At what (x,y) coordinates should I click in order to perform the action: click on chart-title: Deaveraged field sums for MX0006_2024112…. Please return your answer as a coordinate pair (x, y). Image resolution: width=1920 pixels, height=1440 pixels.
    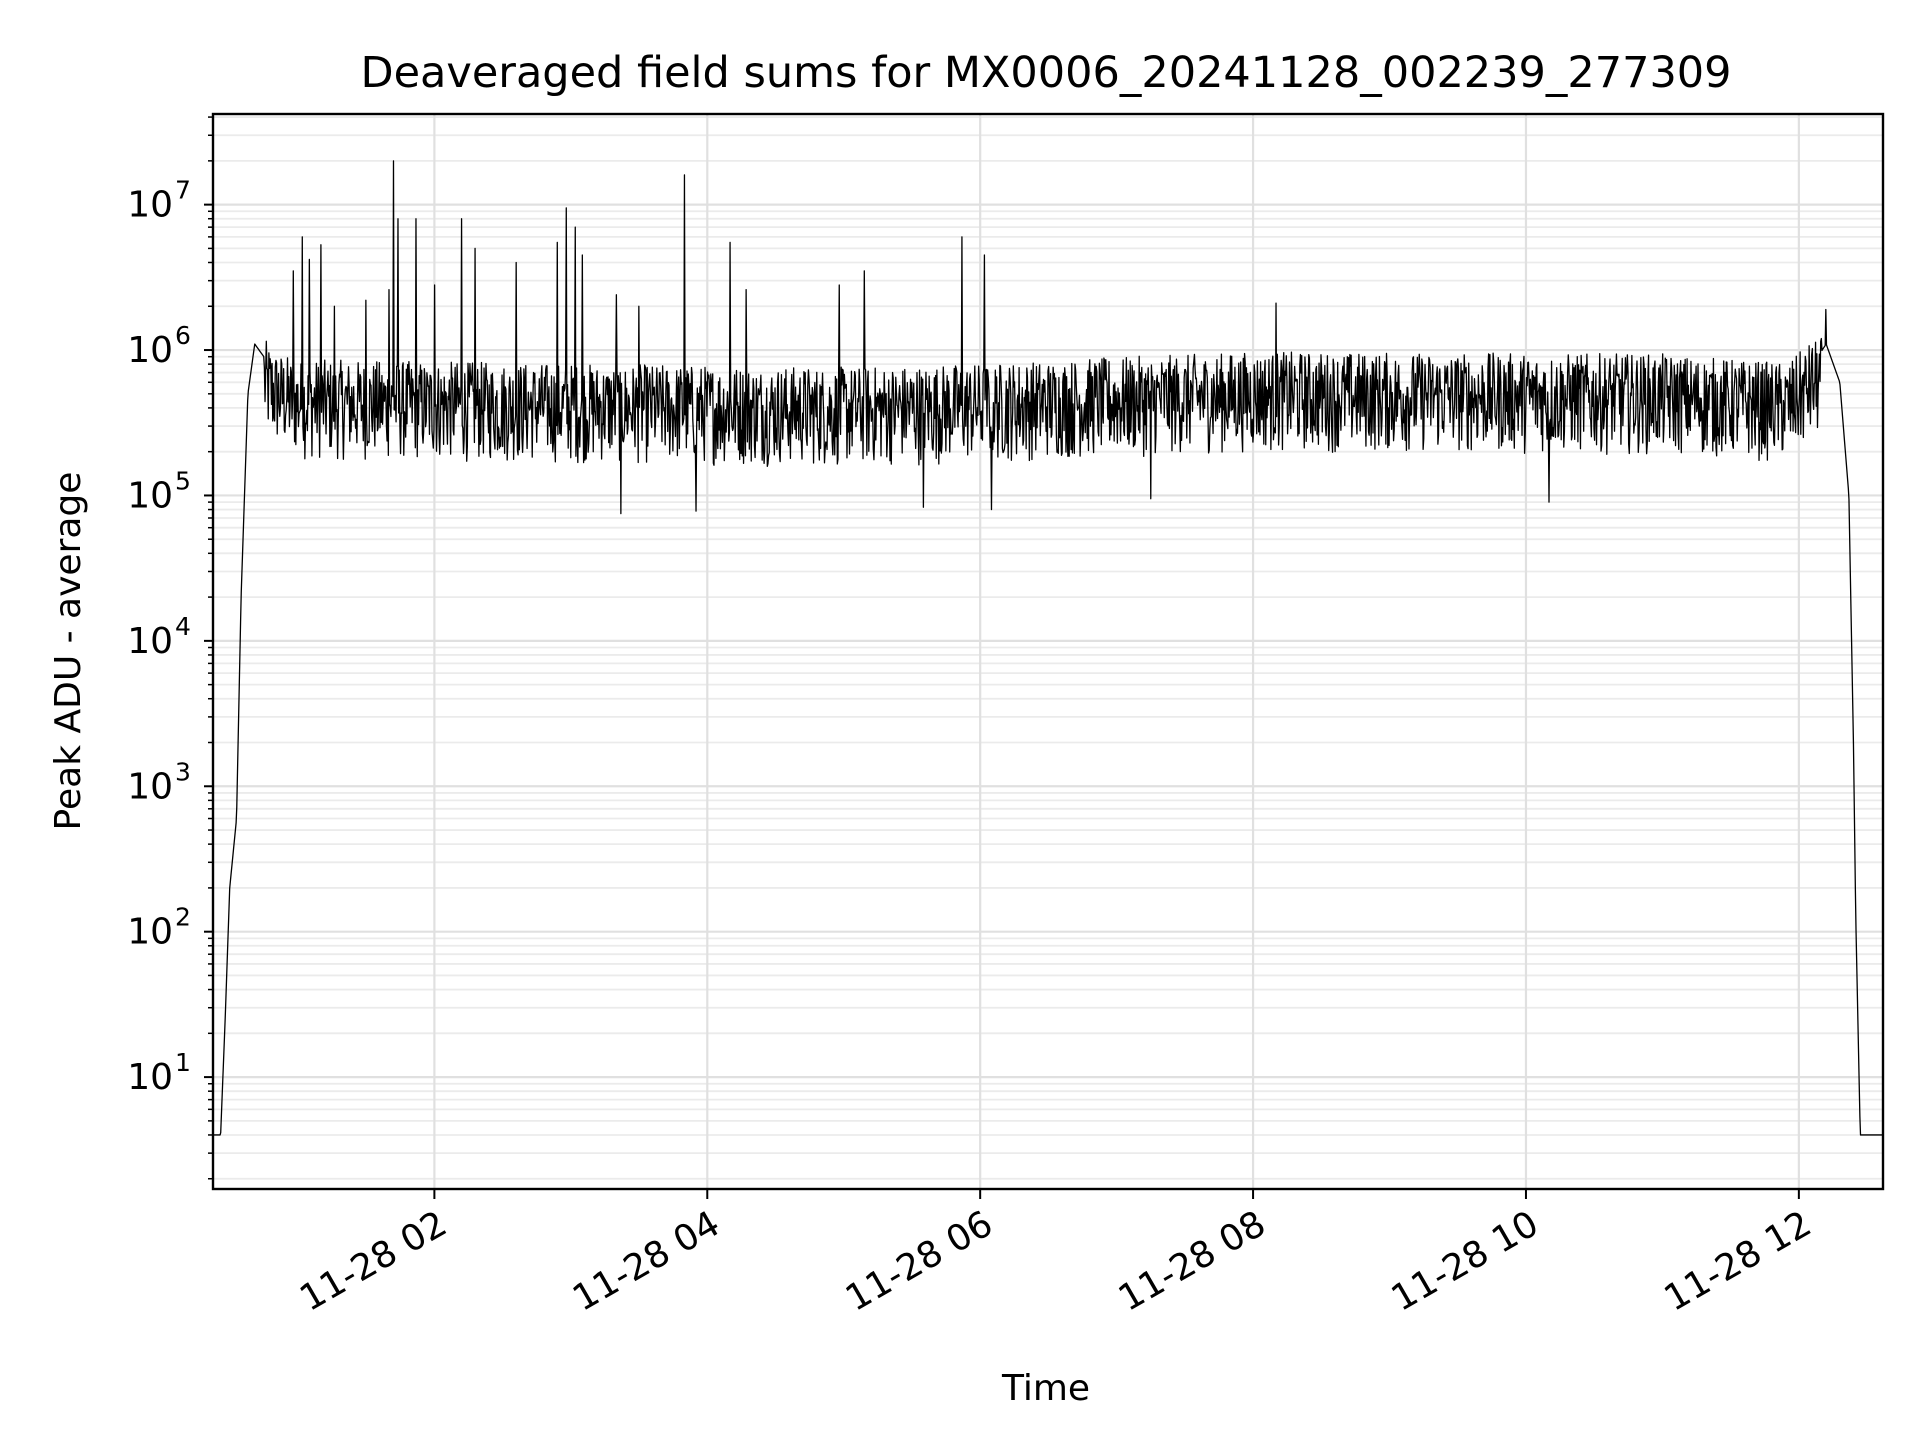
    Looking at the image, I should click on (1045, 73).